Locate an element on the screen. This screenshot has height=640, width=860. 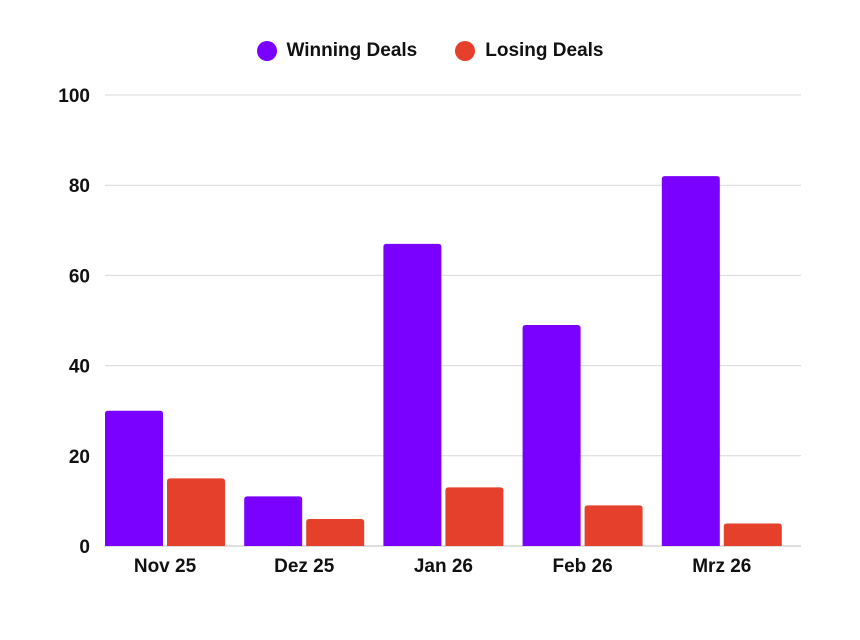
legend-swatch-winning is located at coordinates (266, 51).